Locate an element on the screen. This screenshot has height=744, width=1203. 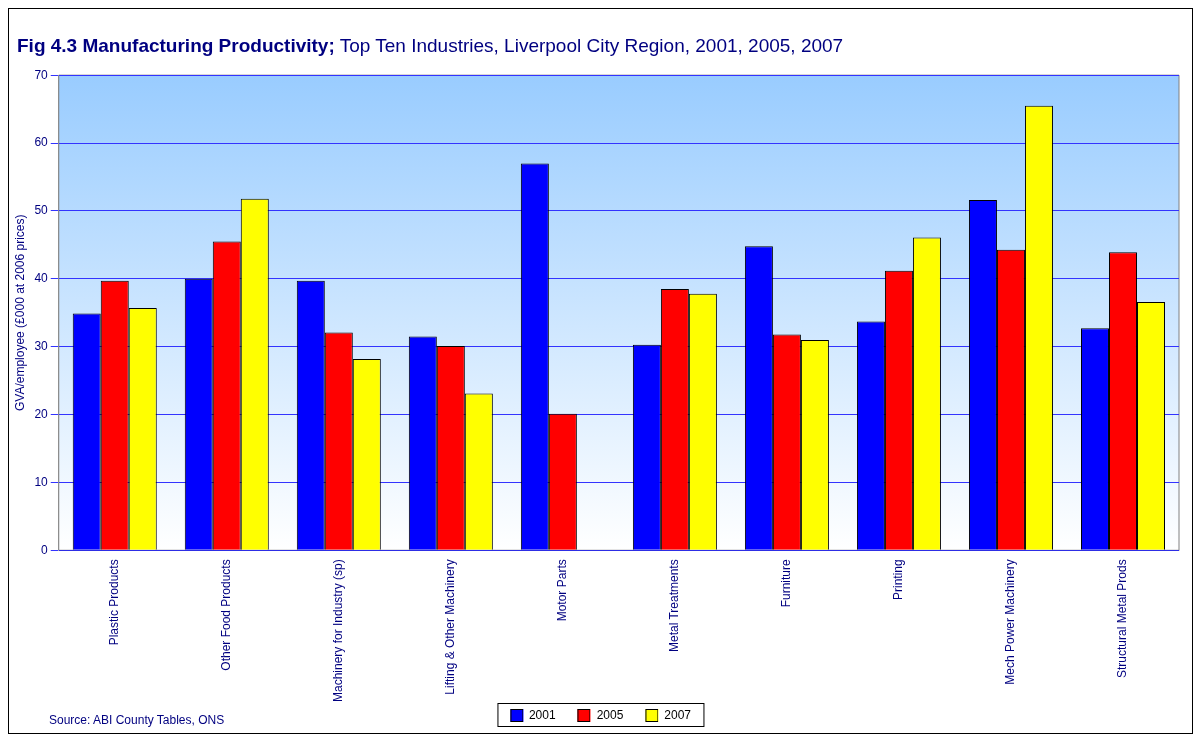
chart-subtitle: Top Ten Industries, Liverpool City Region, 2001, 2005, 2007 is located at coordinates (591, 45).